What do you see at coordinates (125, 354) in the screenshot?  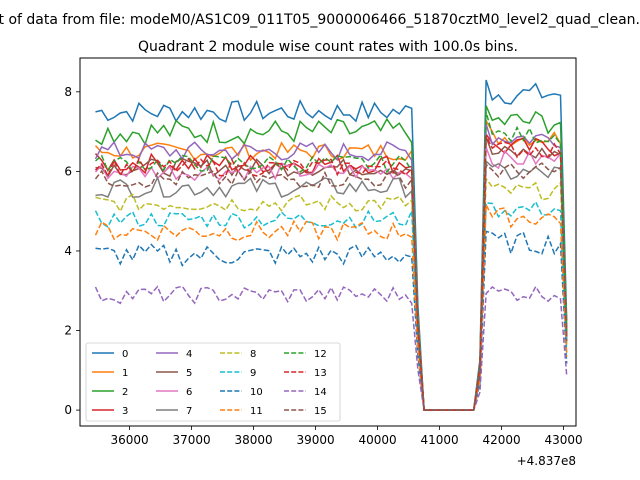 I see `legend-label-0: 0` at bounding box center [125, 354].